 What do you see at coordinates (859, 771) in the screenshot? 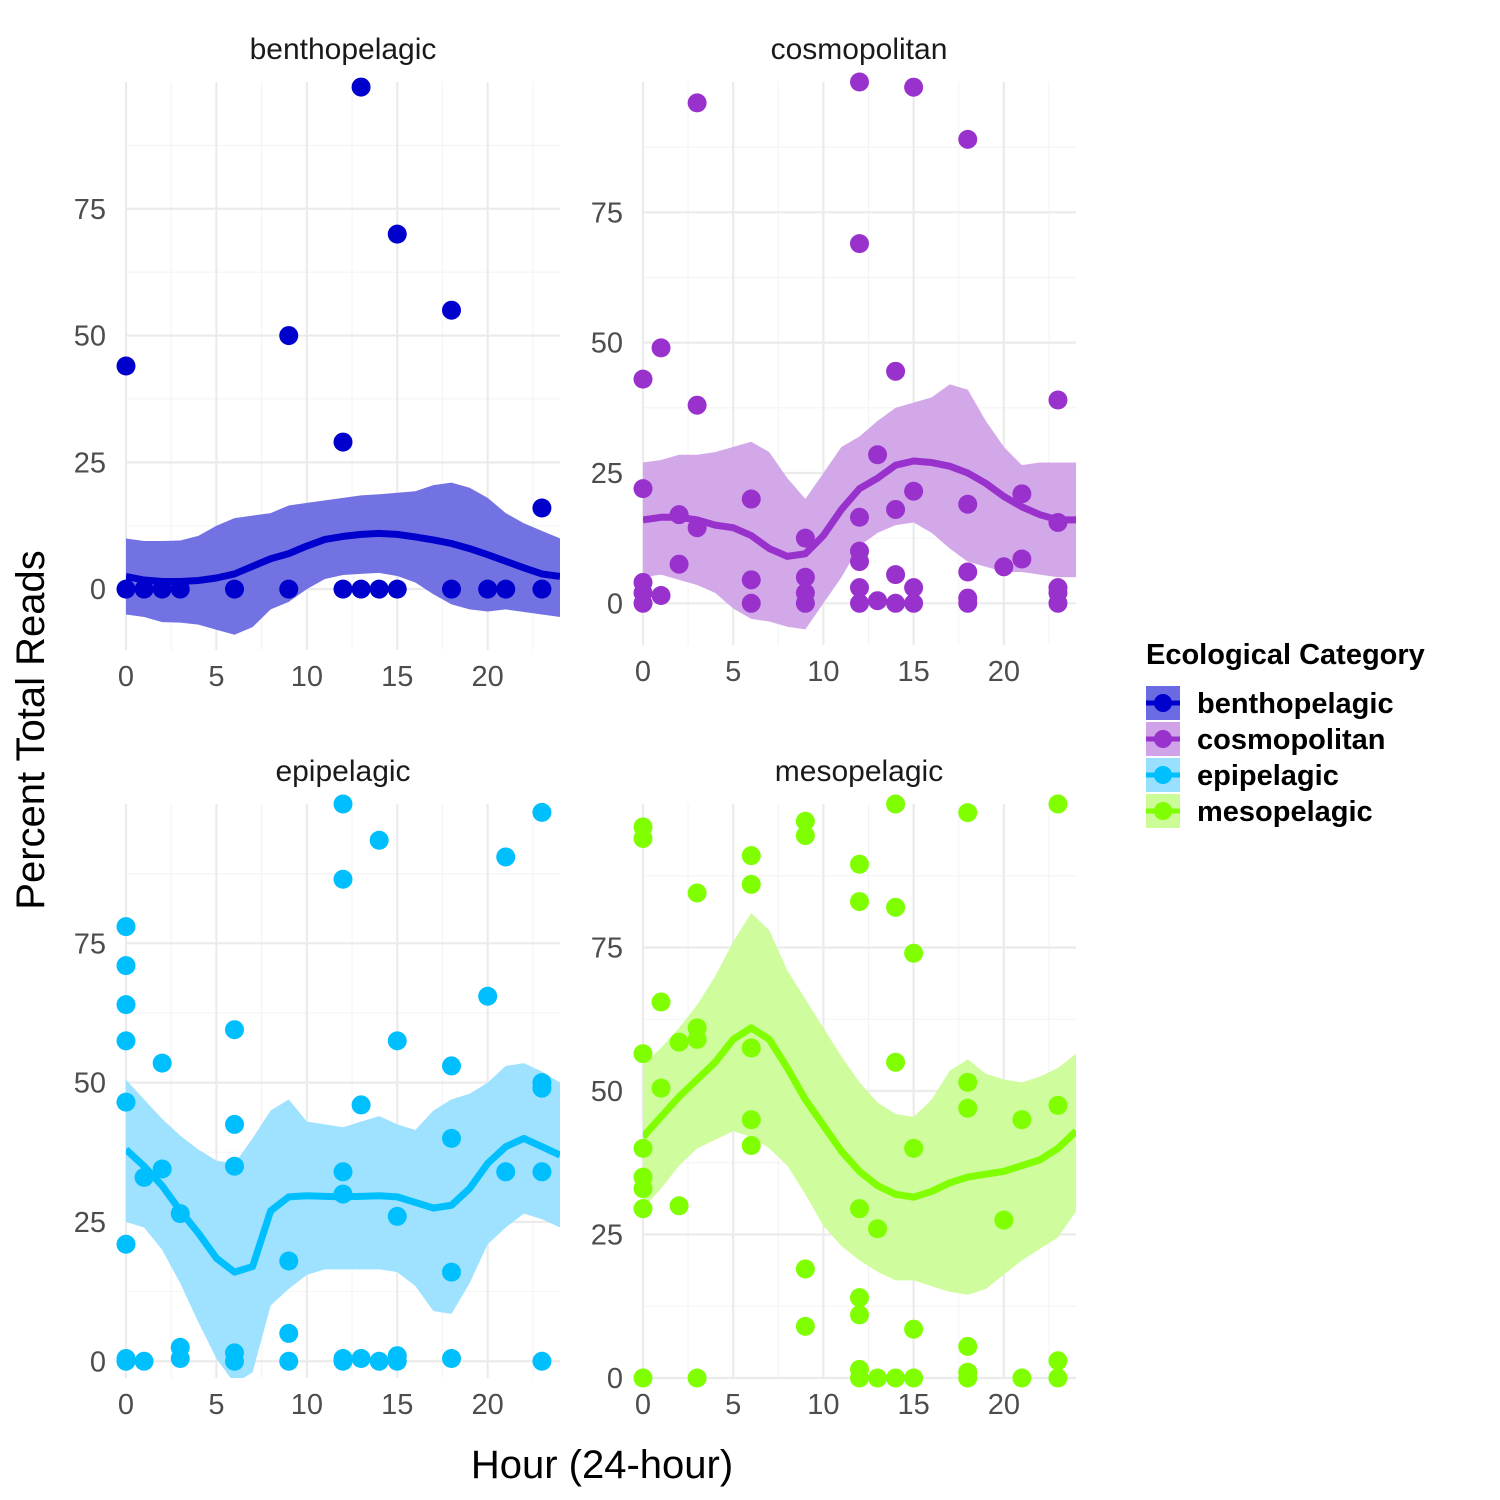
I see `panel-title-mesopelagic: mesopelagic` at bounding box center [859, 771].